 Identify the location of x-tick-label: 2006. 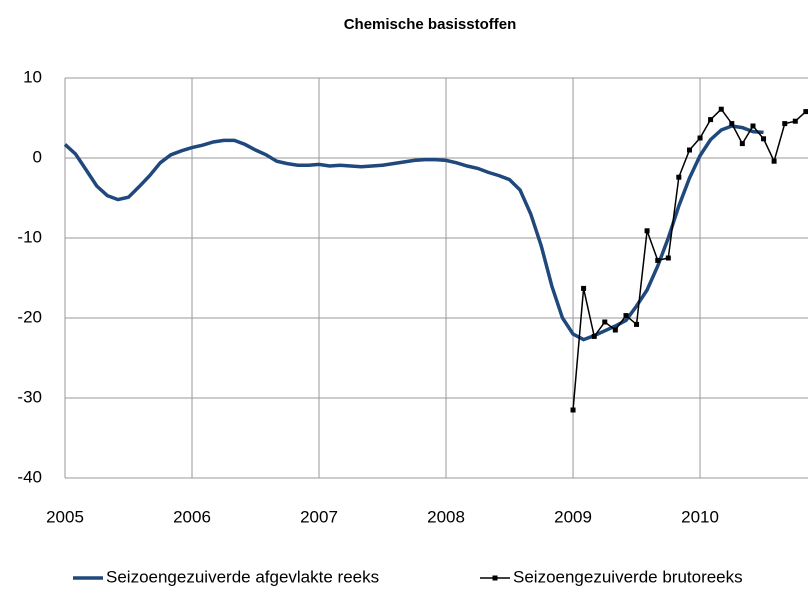
(192, 516).